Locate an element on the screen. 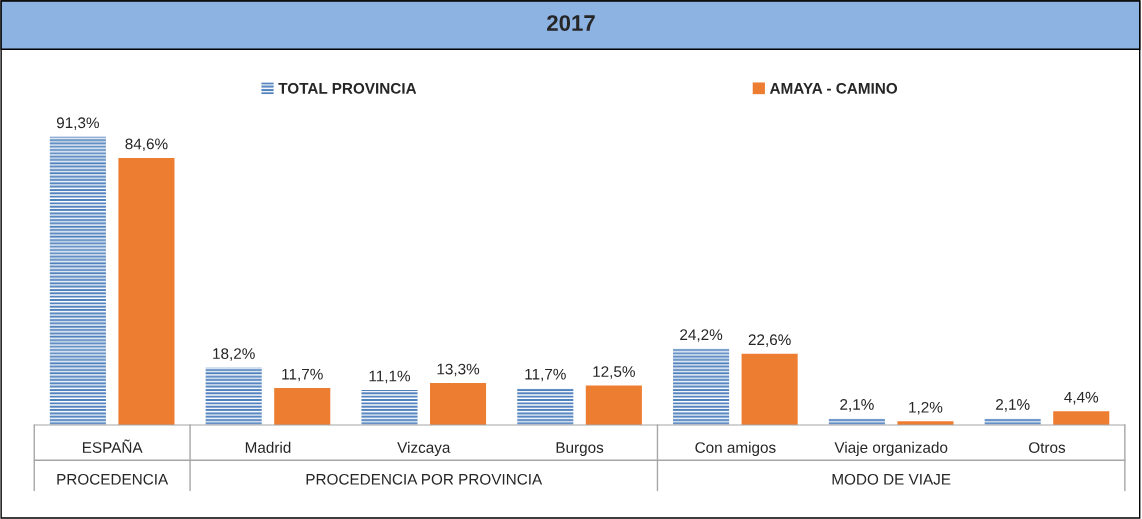  x-tick-label: Madrid is located at coordinates (268, 447).